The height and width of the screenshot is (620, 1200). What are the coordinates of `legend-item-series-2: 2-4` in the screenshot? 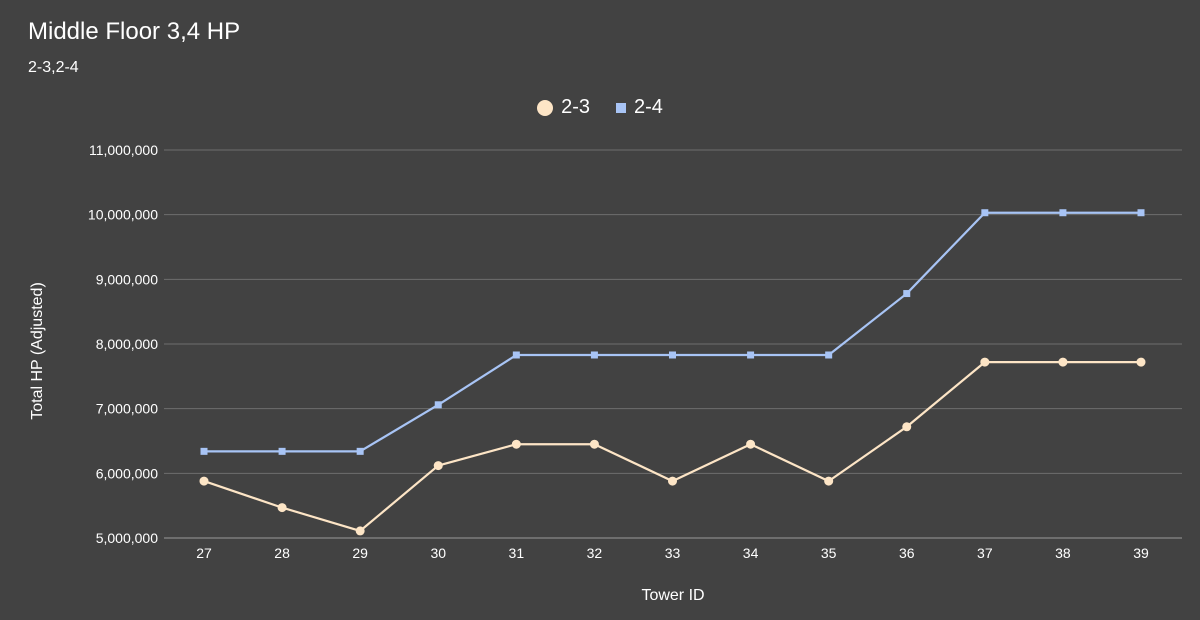 It's located at (639, 107).